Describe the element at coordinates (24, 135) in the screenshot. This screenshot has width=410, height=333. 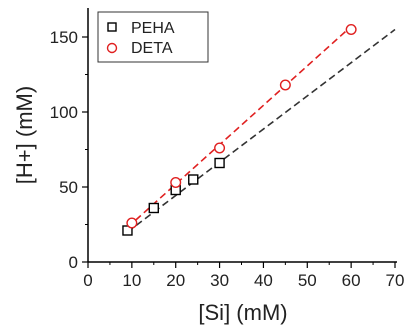
I see `y-axis-title: [H+] (mM)` at that location.